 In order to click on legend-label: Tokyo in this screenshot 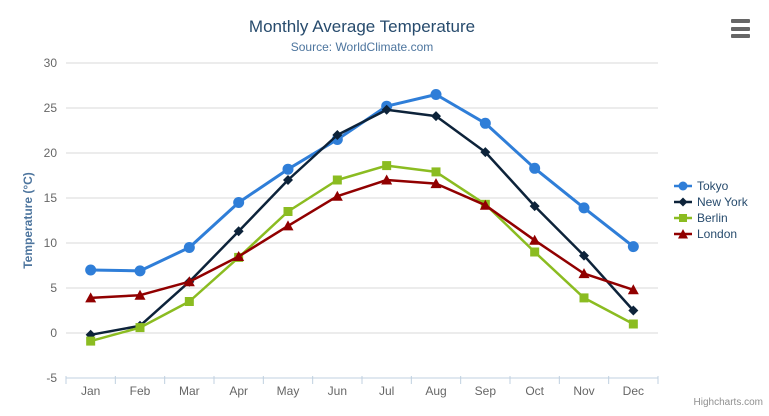, I will do `click(713, 186)`.